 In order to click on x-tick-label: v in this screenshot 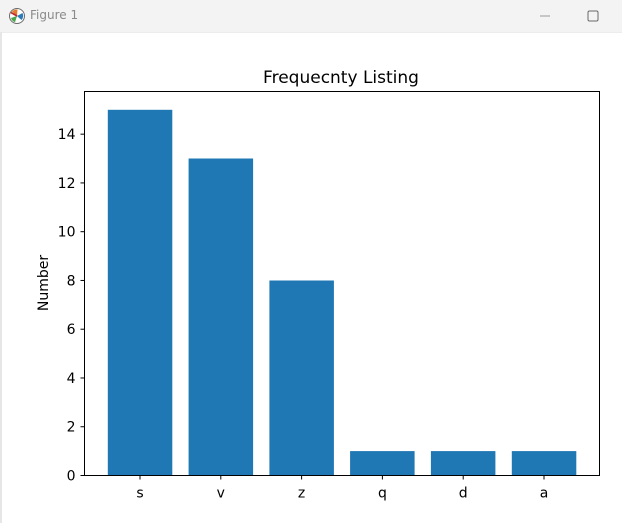, I will do `click(221, 494)`.